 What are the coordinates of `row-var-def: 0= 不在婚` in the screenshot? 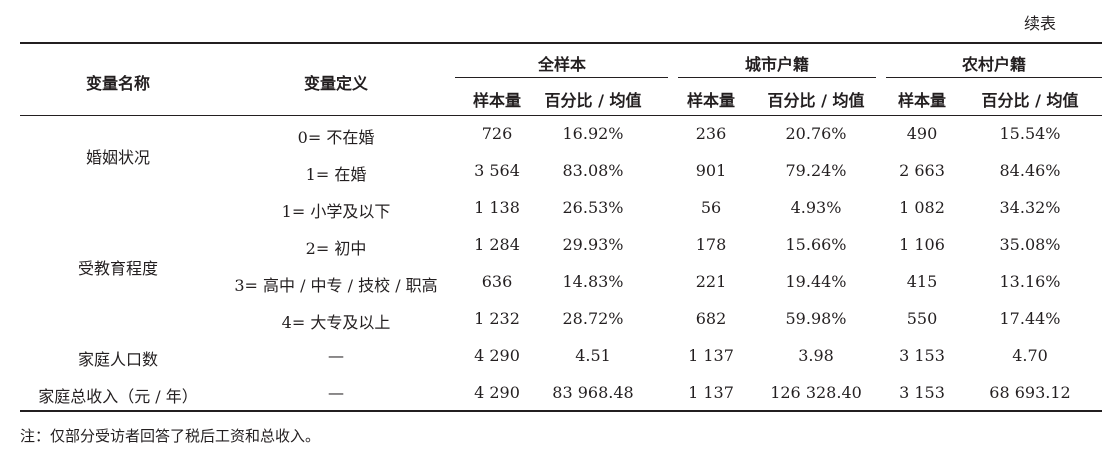 It's located at (336, 137).